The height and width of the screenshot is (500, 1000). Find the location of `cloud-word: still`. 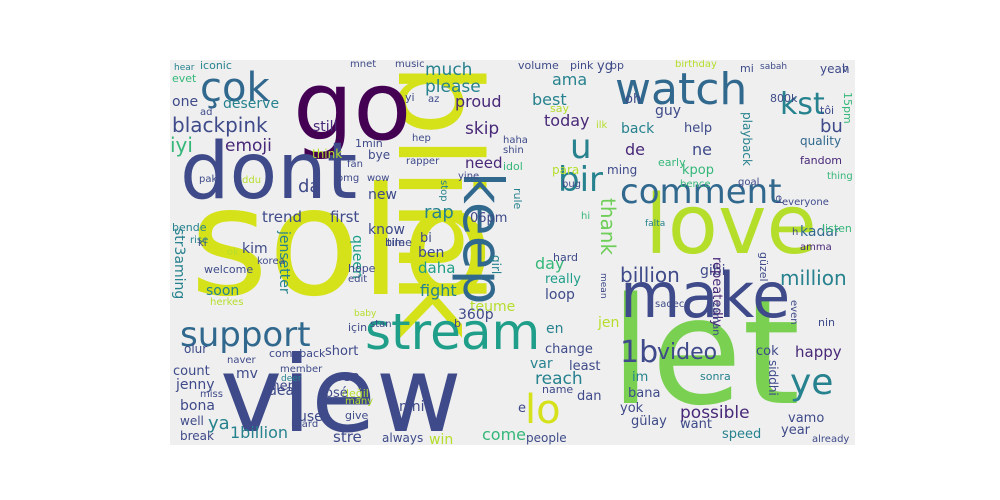

cloud-word: still is located at coordinates (325, 127).